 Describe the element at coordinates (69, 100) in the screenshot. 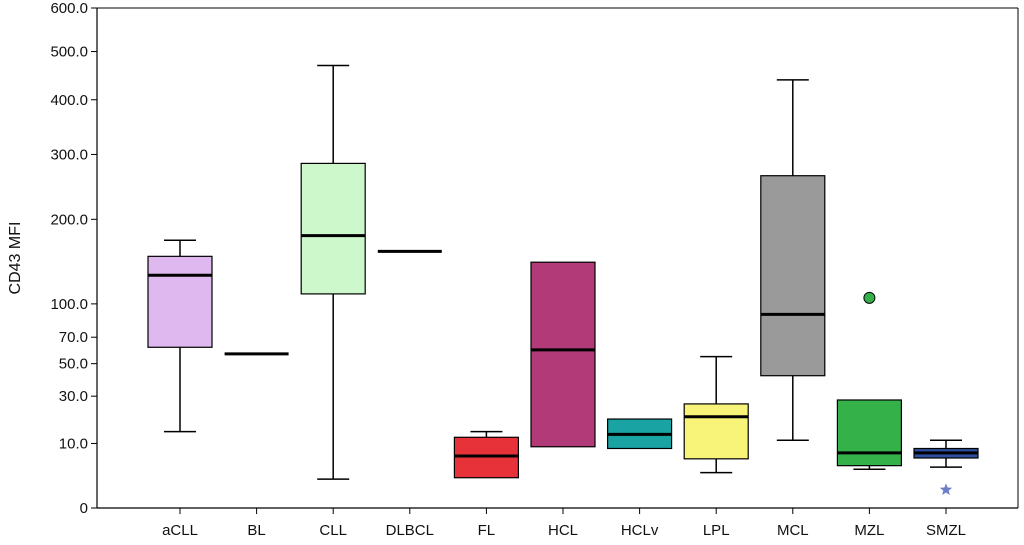

I see `y-tick-label: 400.0` at that location.